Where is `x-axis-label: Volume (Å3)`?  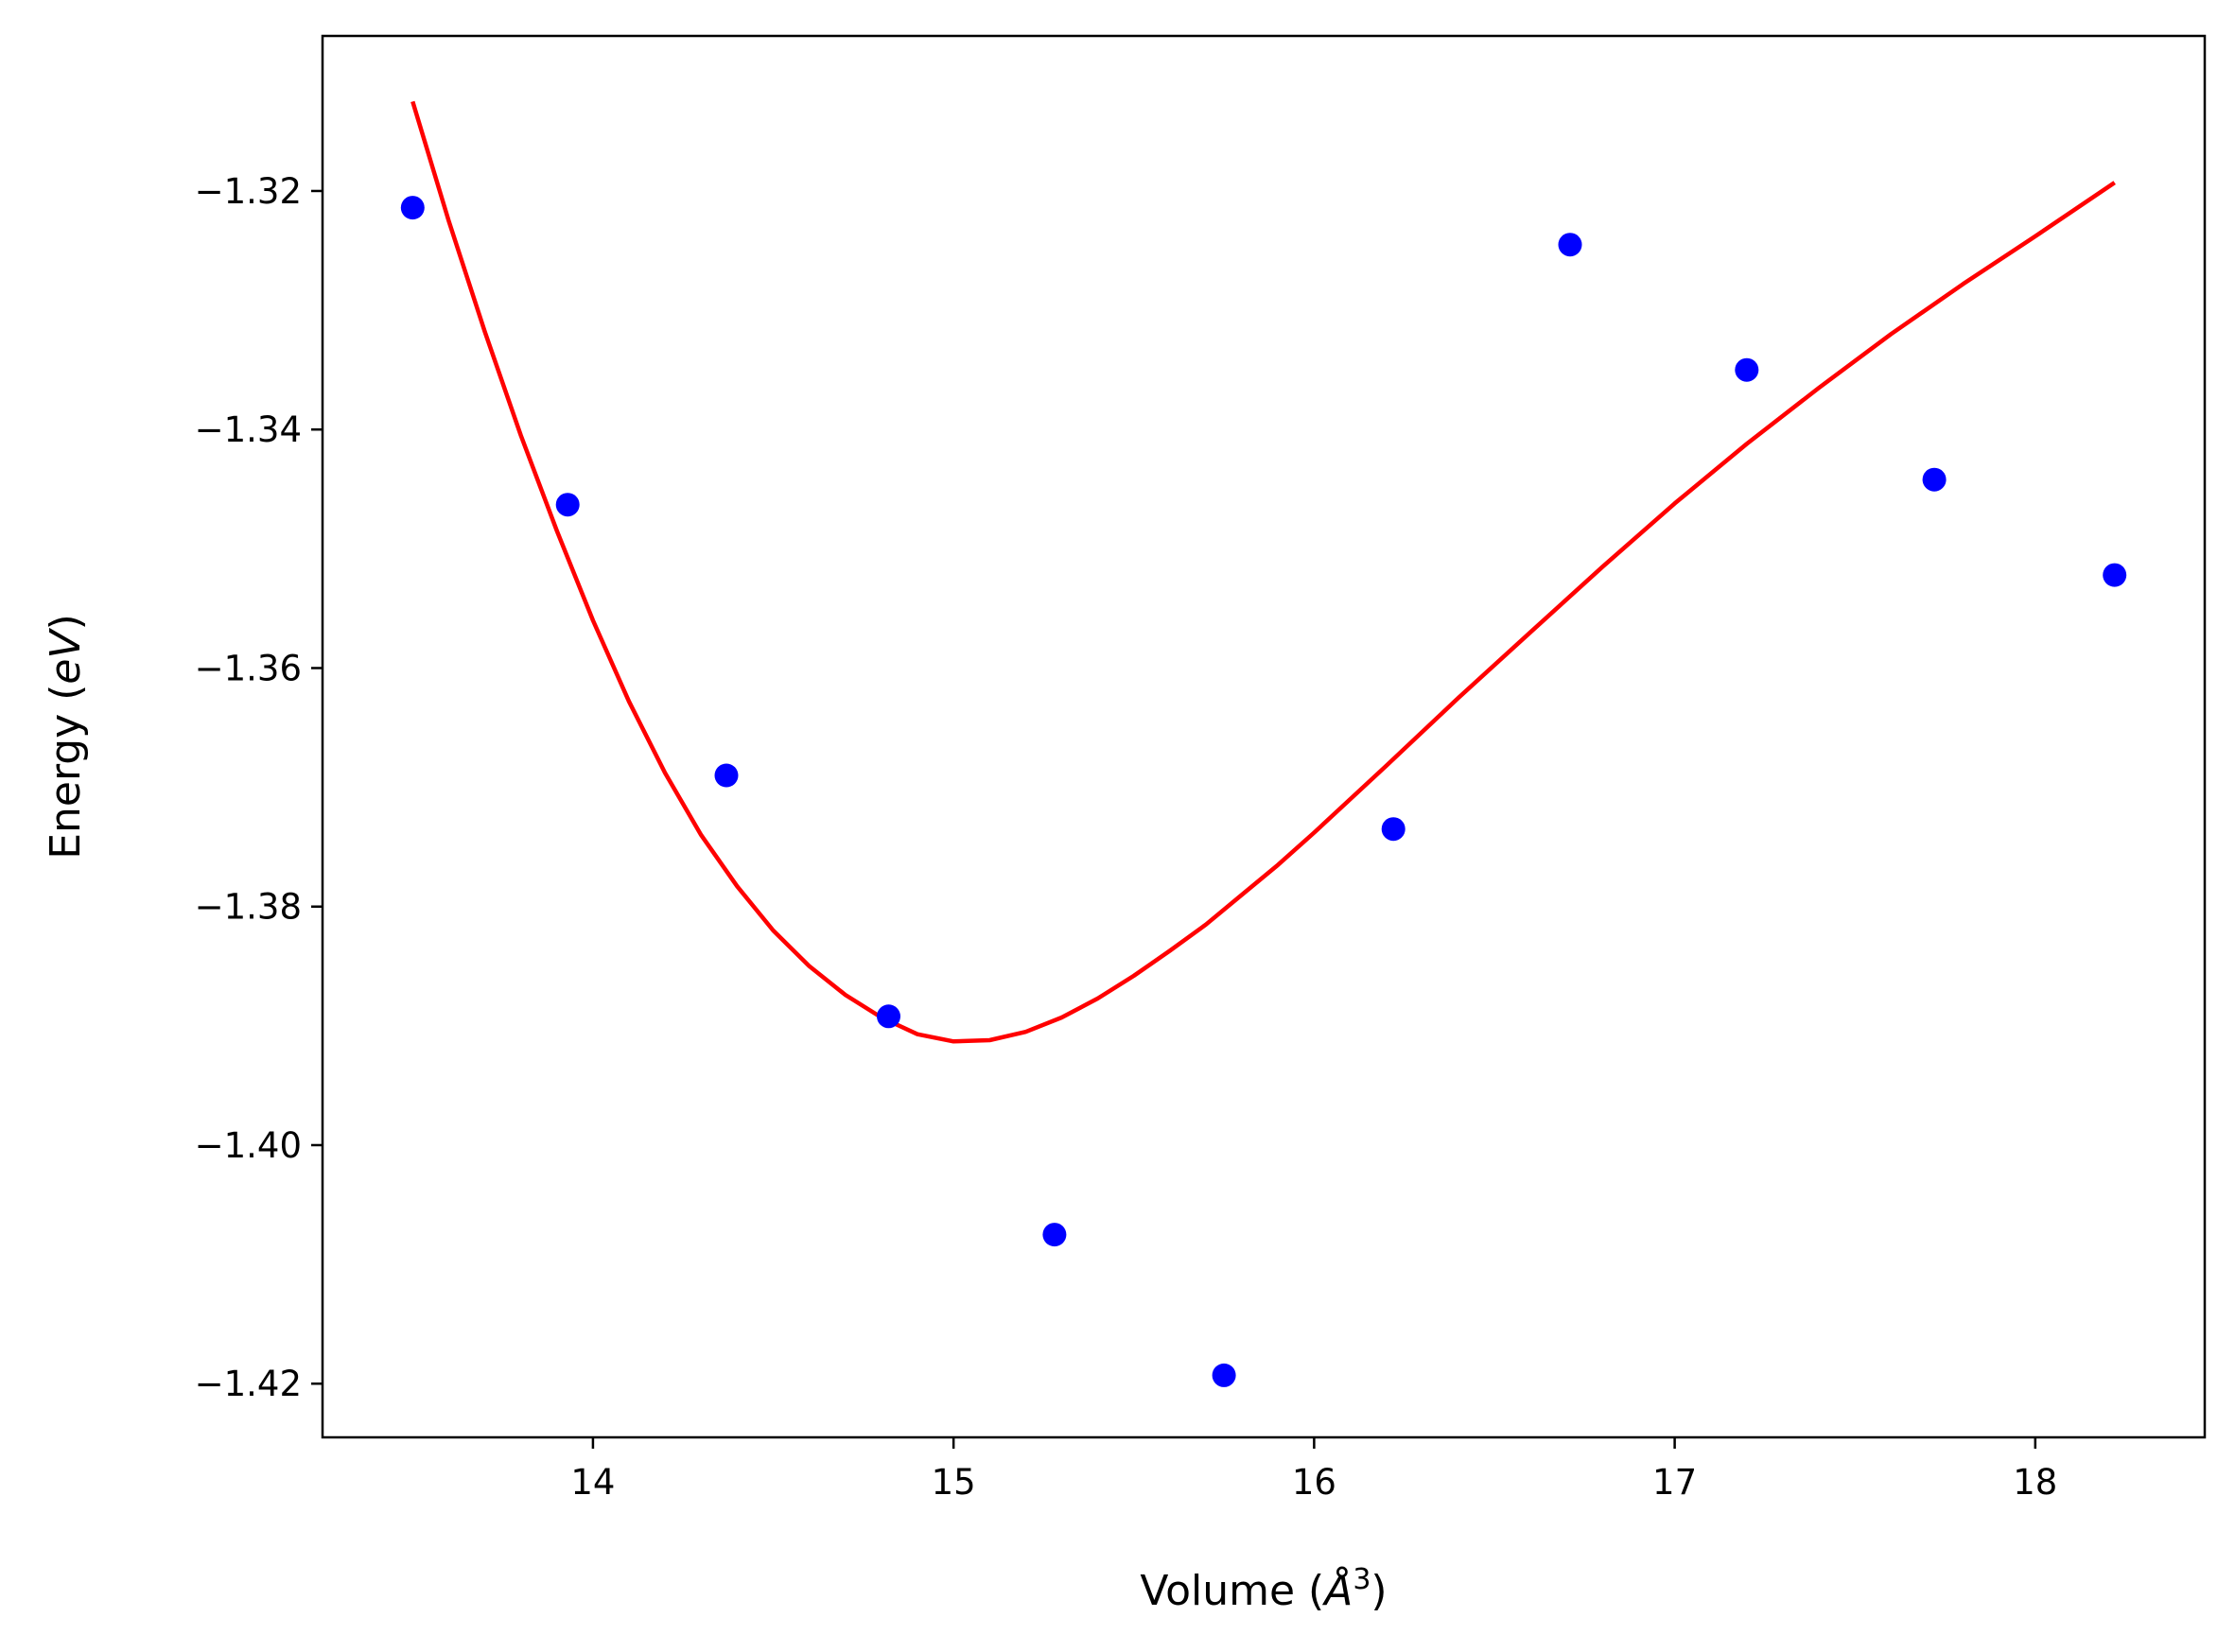 x-axis-label: Volume (Å3) is located at coordinates (1263, 1589).